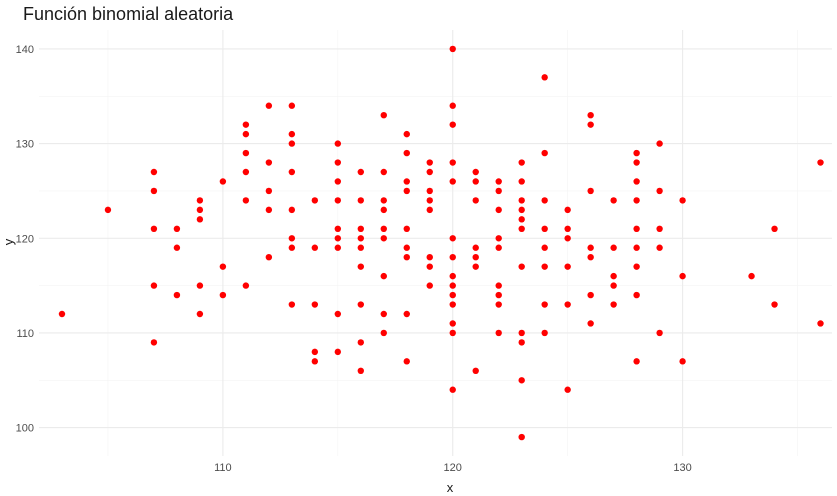 The height and width of the screenshot is (496, 837). Describe the element at coordinates (25, 334) in the screenshot. I see `y-tick-label: 110` at that location.